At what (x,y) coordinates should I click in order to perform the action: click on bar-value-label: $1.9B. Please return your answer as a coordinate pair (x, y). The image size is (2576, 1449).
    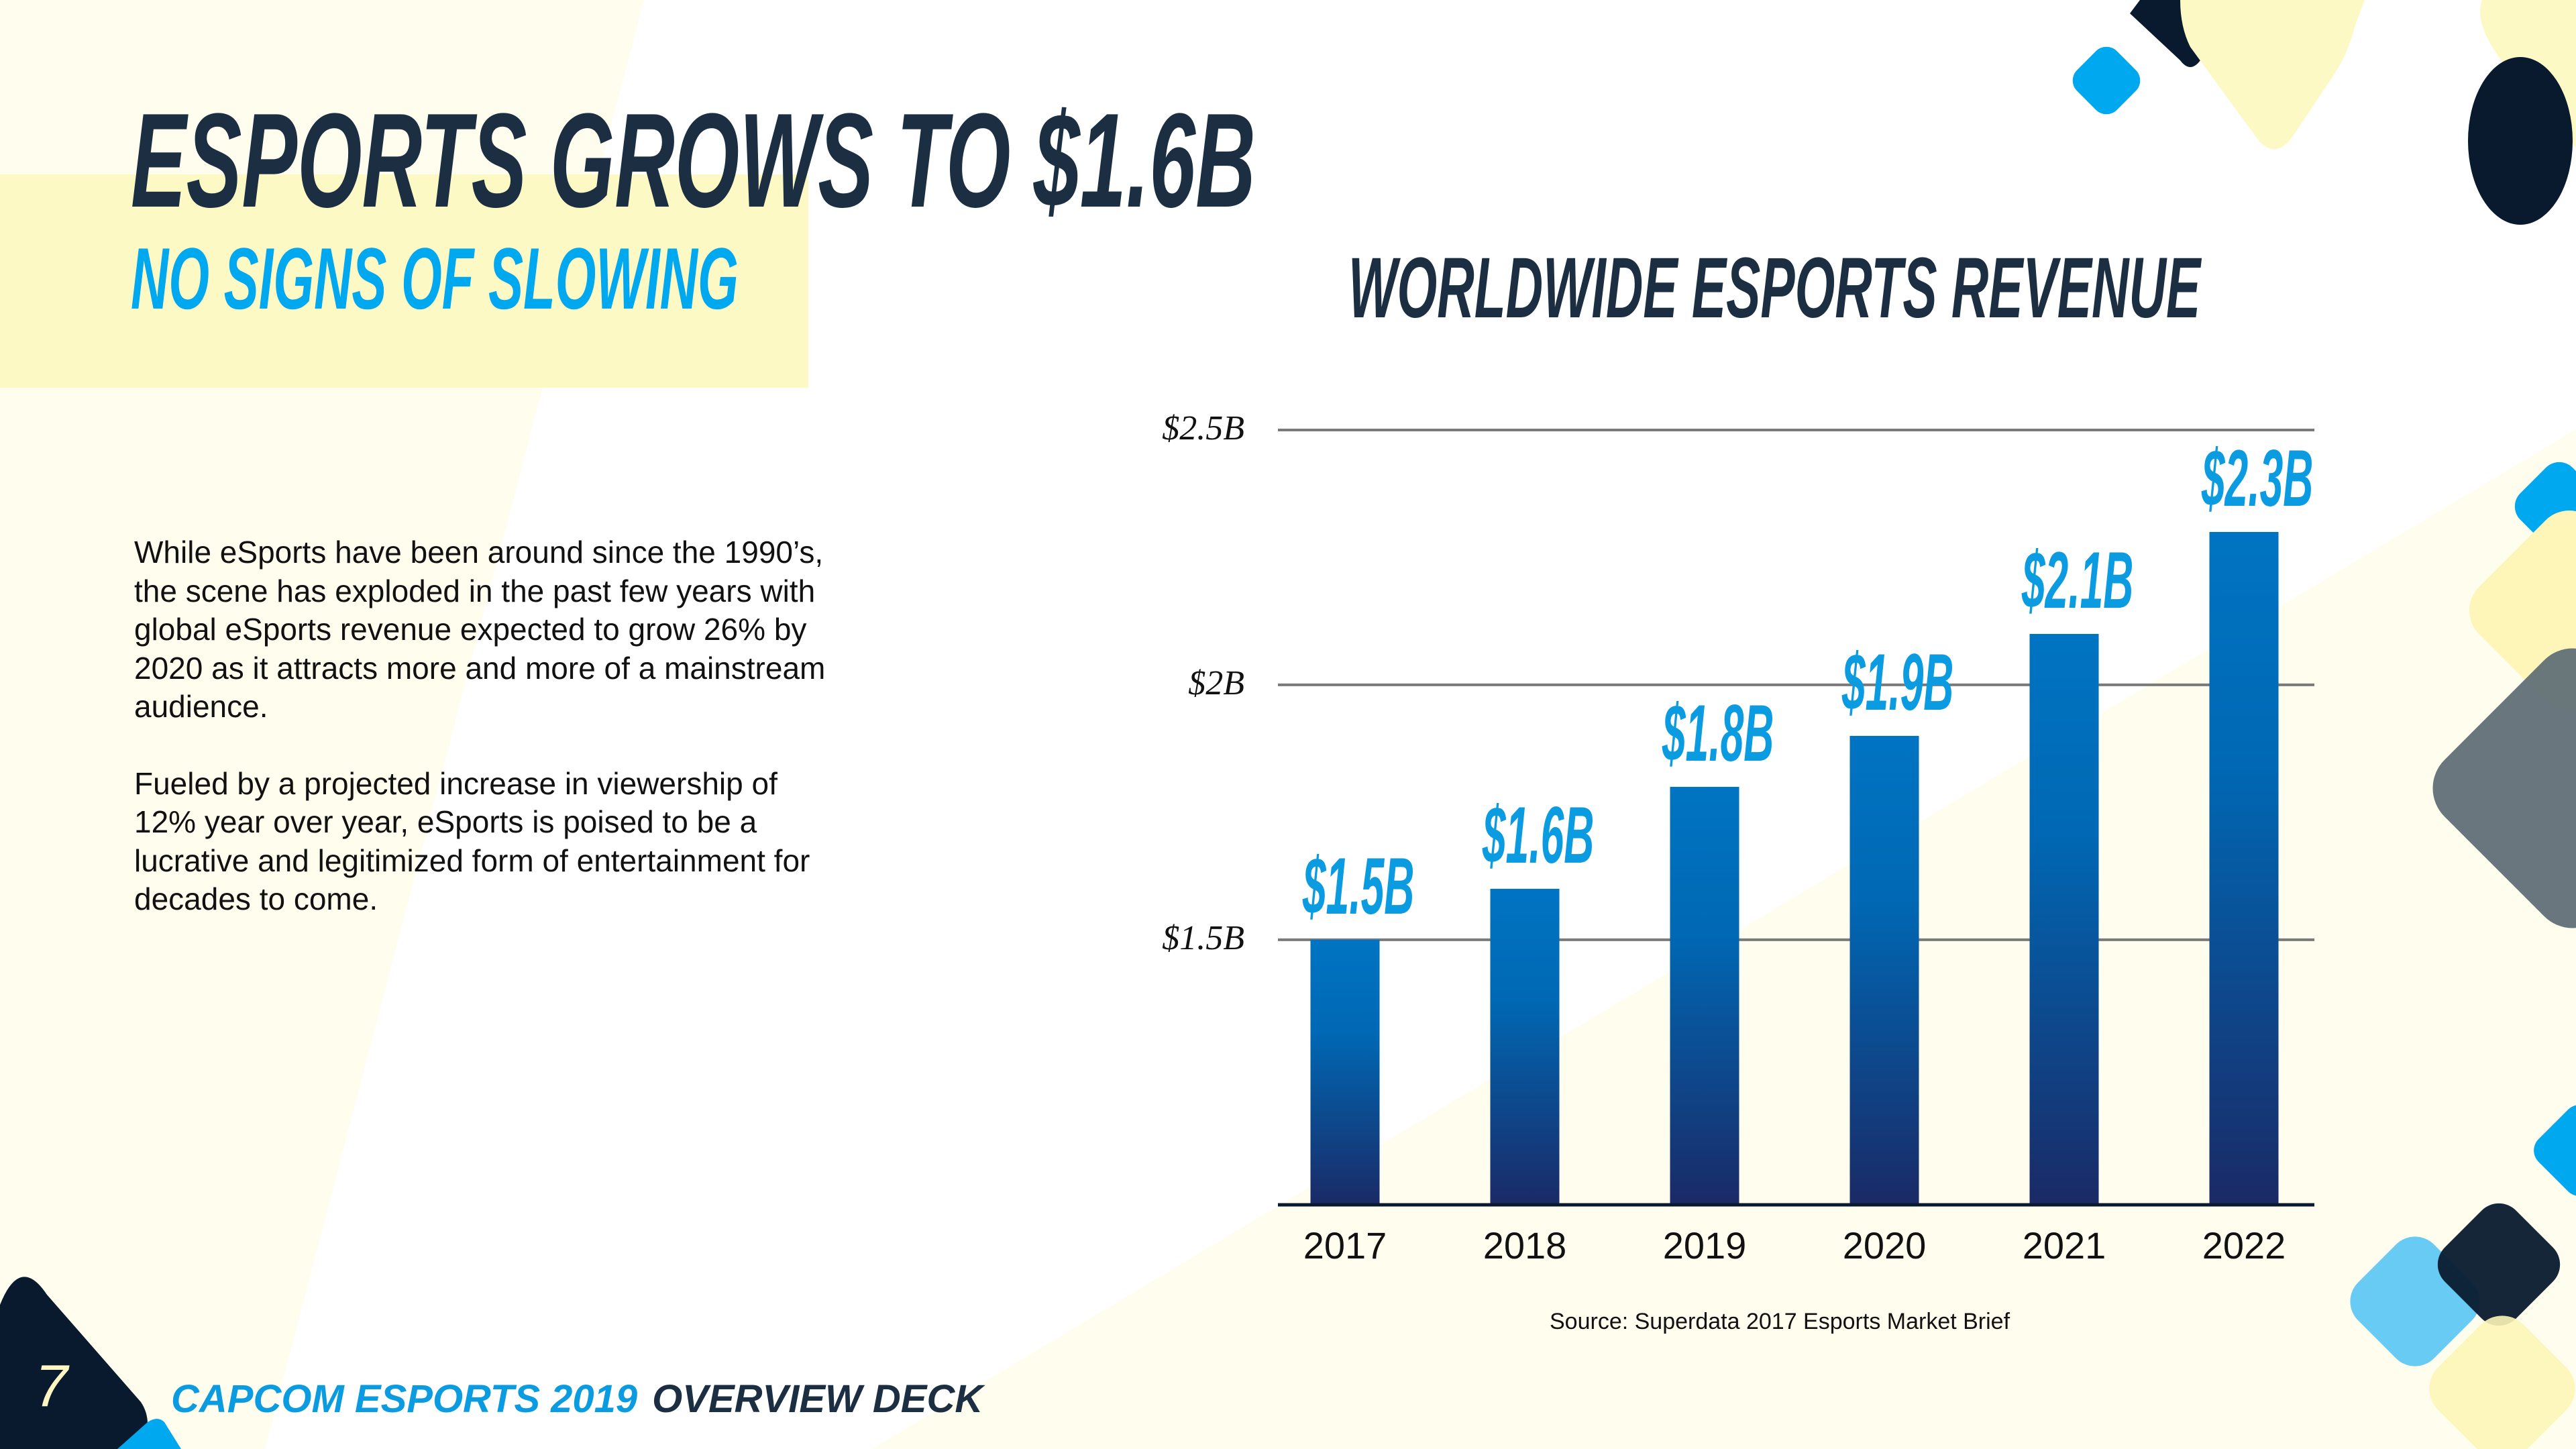
    Looking at the image, I should click on (1877, 682).